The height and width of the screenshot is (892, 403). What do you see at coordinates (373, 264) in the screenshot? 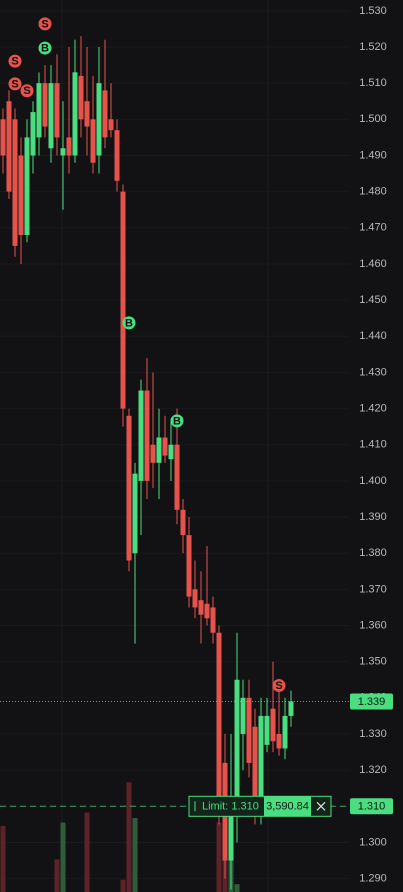
I see `y-tick-label: 1.460` at bounding box center [373, 264].